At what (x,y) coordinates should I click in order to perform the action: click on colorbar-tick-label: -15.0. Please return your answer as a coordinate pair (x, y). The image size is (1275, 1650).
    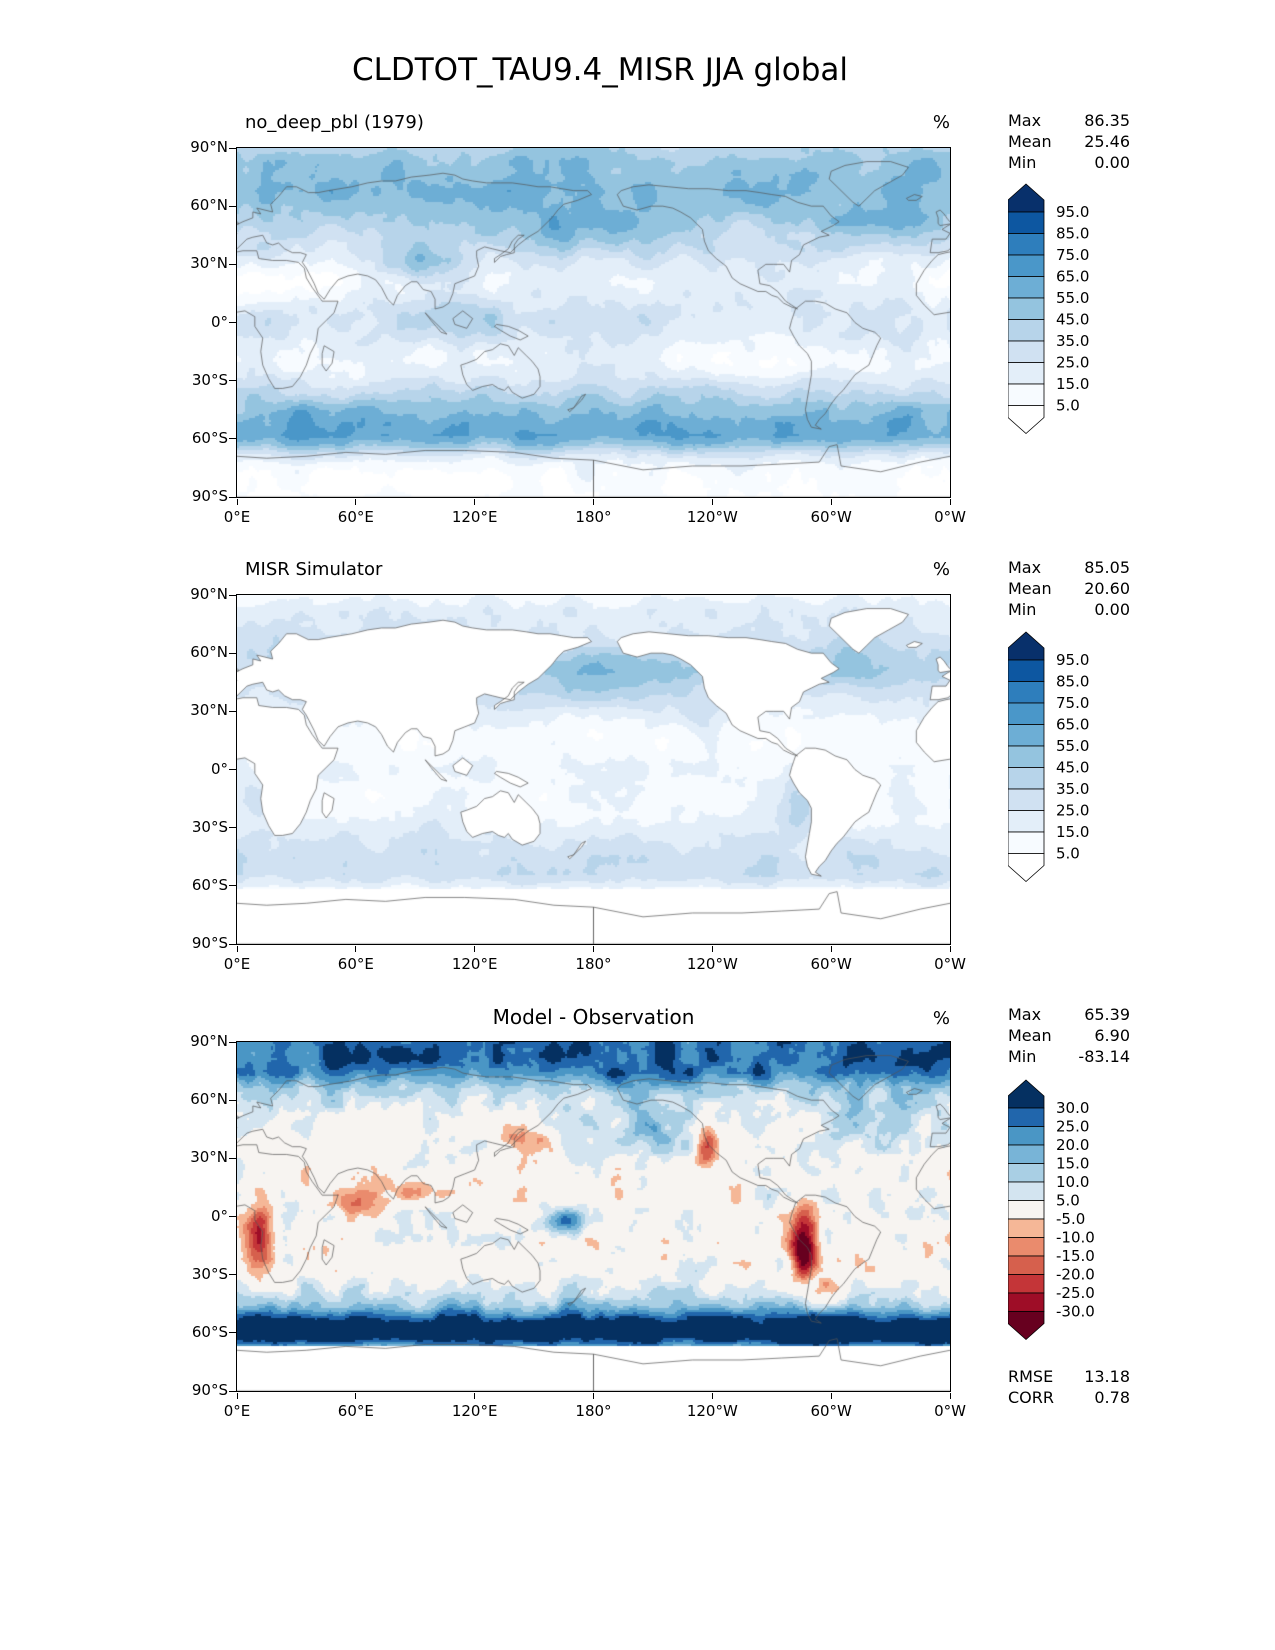
    Looking at the image, I should click on (1075, 1256).